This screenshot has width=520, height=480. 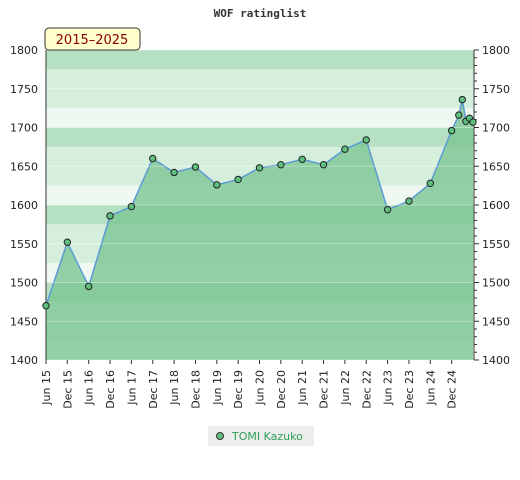 I want to click on y-axis-right: 1400 1450 1500 1550 1600 1650 1700 1750 1800, so click(x=491, y=205).